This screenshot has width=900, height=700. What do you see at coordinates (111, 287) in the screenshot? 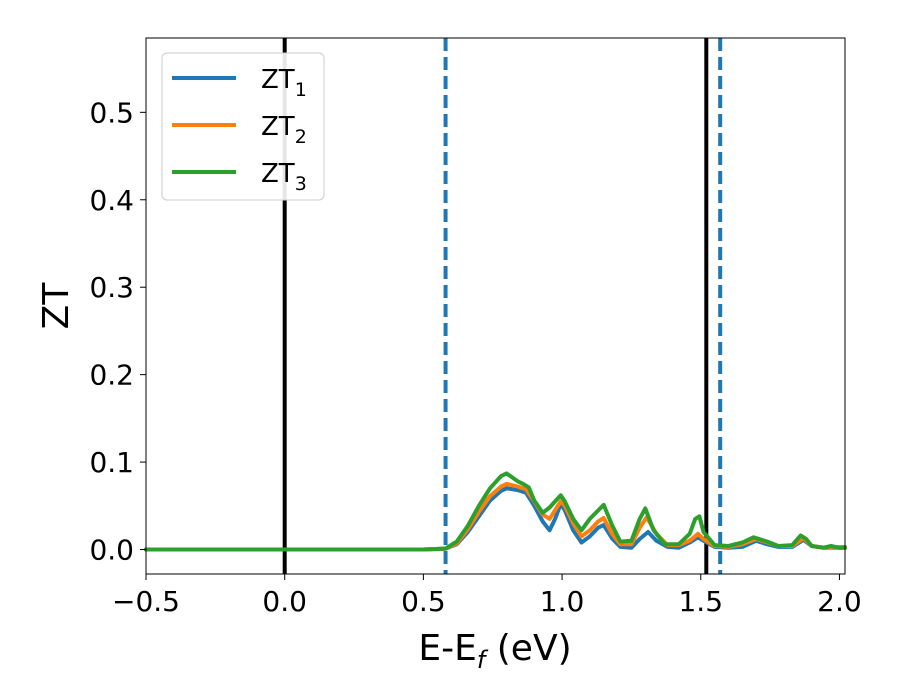
I see `y-tick-label: 0.3` at bounding box center [111, 287].